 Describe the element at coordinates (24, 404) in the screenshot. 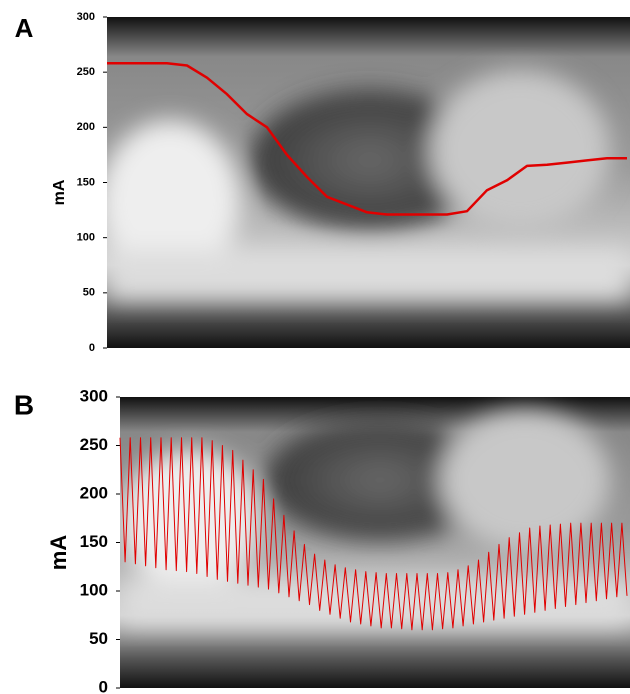

I see `panel-label: B` at that location.